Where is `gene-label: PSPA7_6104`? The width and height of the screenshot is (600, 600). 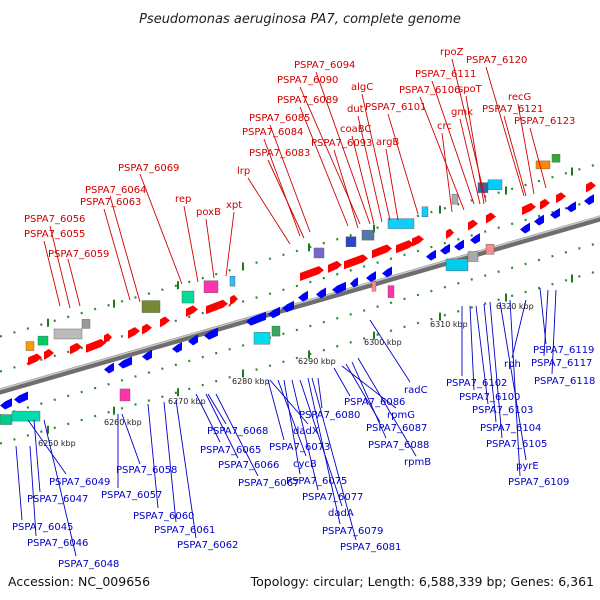
gene-label: PSPA7_6104 is located at coordinates (510, 428).